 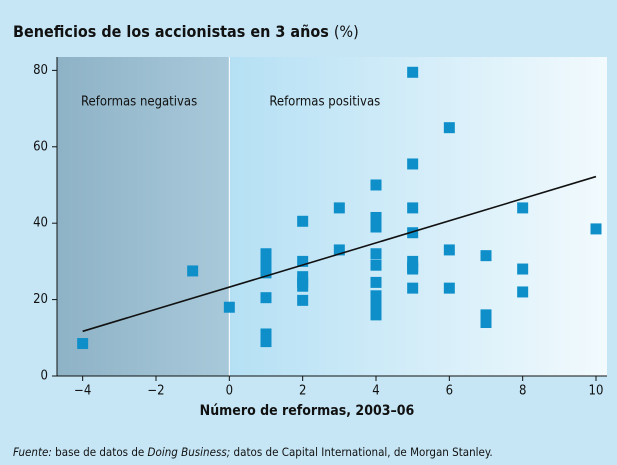 What do you see at coordinates (44, 376) in the screenshot?
I see `y-tick-label: 0` at bounding box center [44, 376].